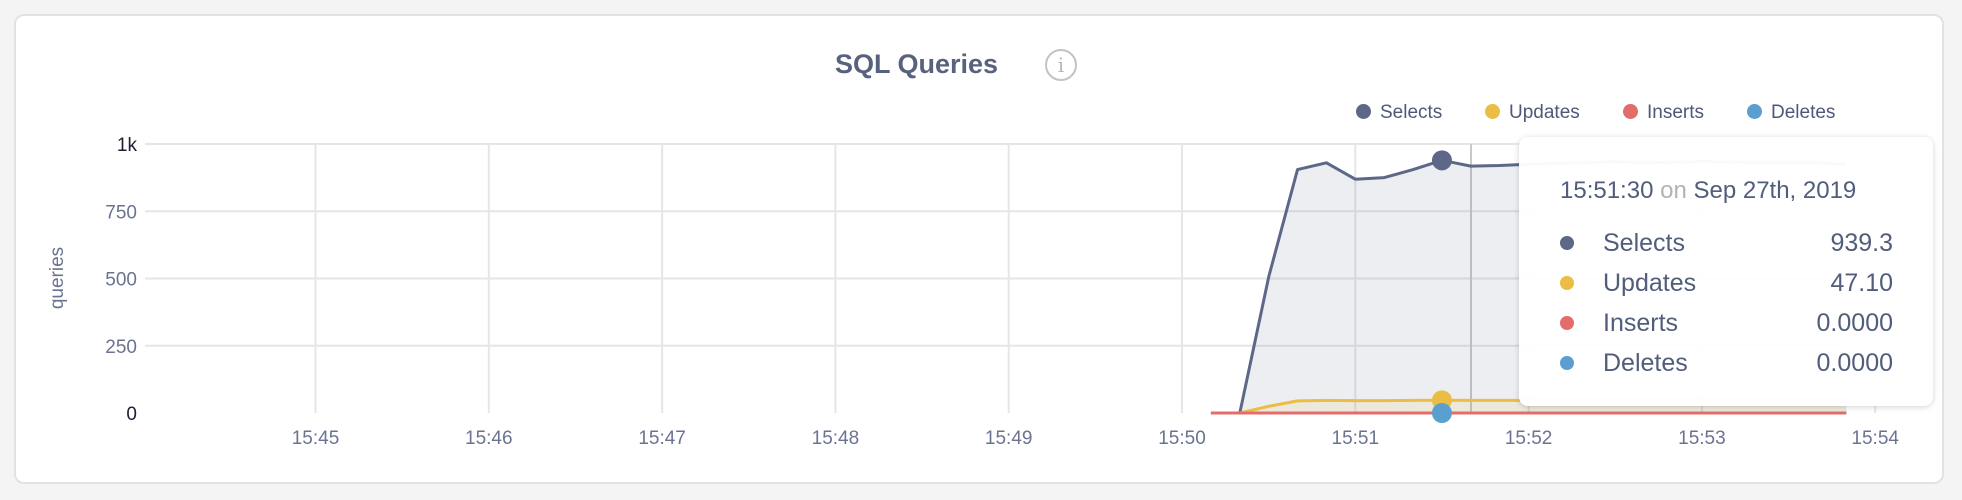 Image resolution: width=1962 pixels, height=500 pixels. What do you see at coordinates (489, 438) in the screenshot?
I see `x-tick-label: 15:46` at bounding box center [489, 438].